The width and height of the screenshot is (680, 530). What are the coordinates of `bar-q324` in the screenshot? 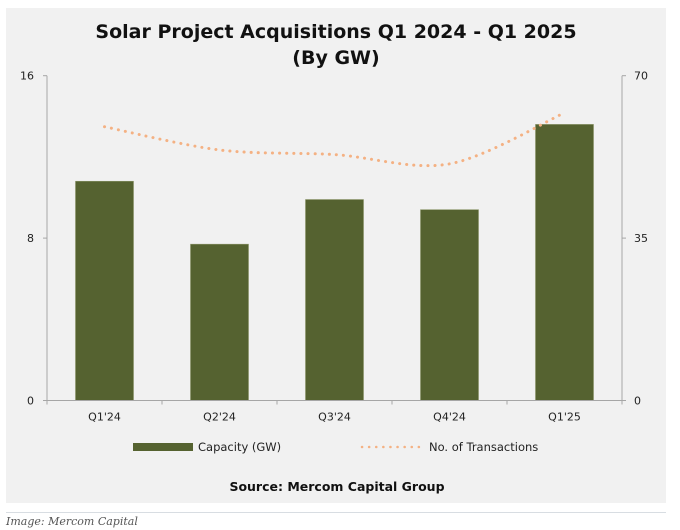 It's located at (334, 300).